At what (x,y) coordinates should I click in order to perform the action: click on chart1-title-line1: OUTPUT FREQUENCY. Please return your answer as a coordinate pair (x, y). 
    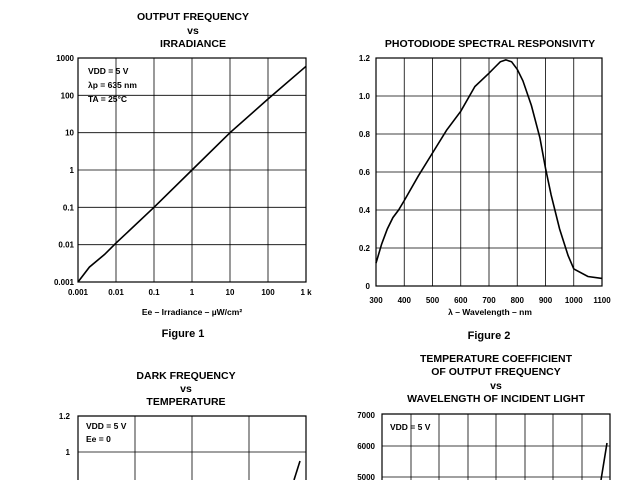
    Looking at the image, I should click on (193, 17).